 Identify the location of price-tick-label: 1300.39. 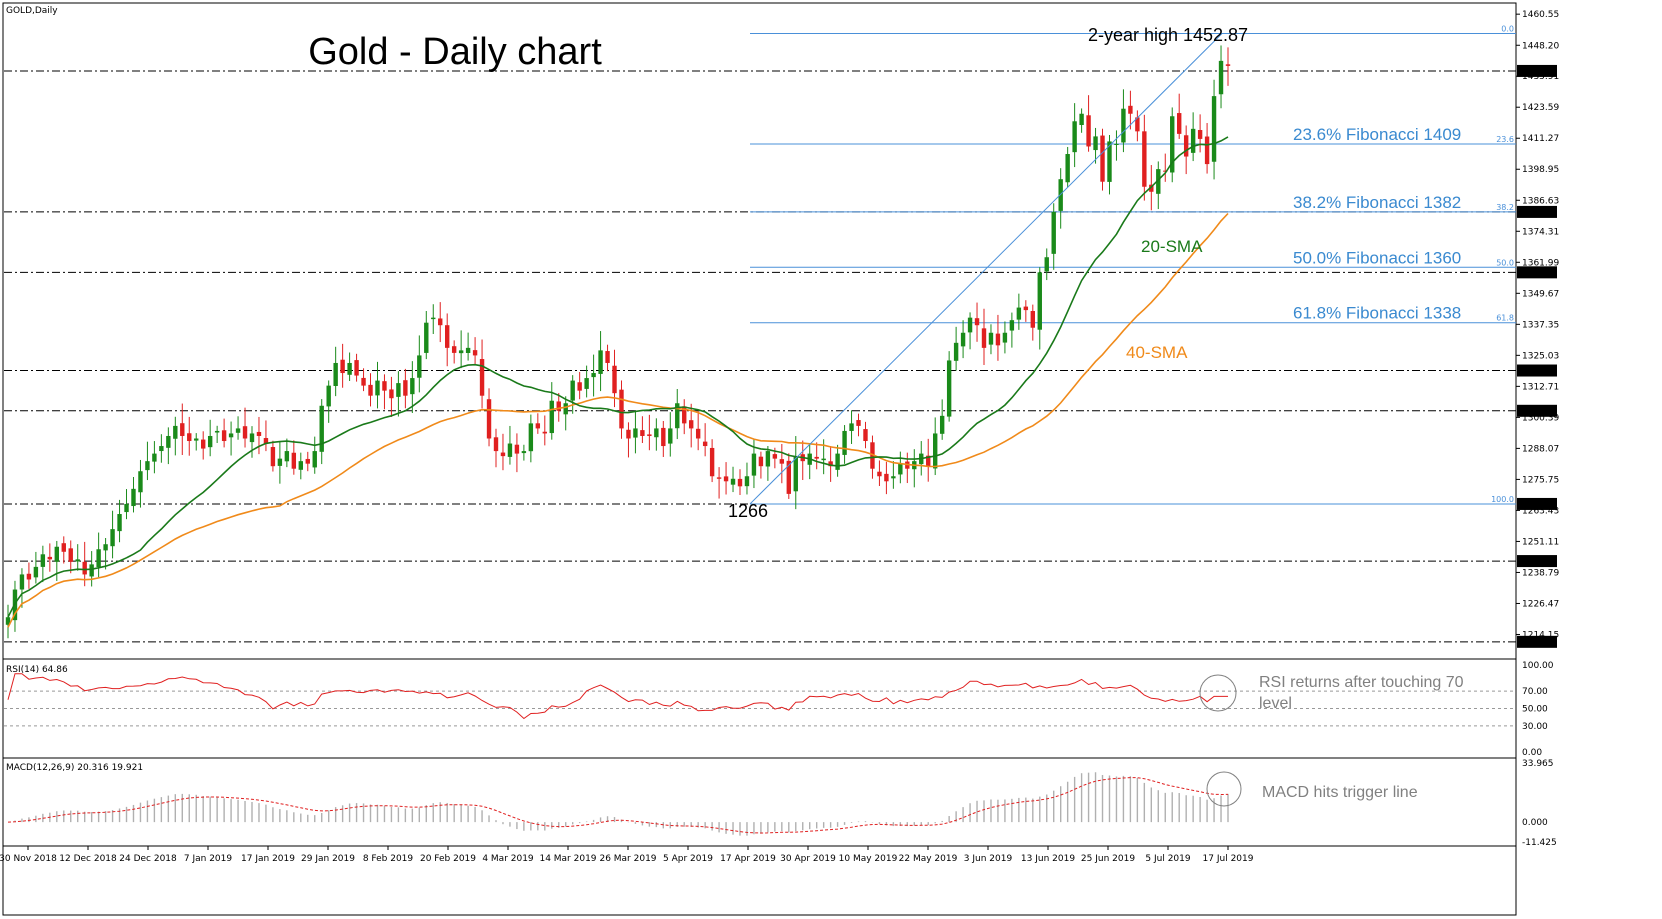
(1540, 418).